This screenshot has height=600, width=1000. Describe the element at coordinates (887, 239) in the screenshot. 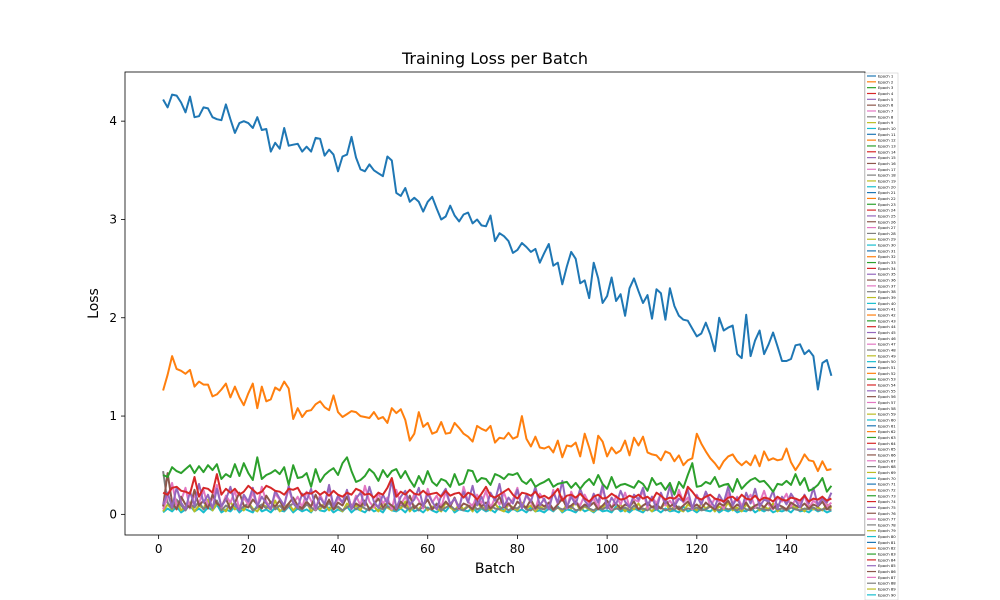

I see `legend-label: Epoch 29` at that location.